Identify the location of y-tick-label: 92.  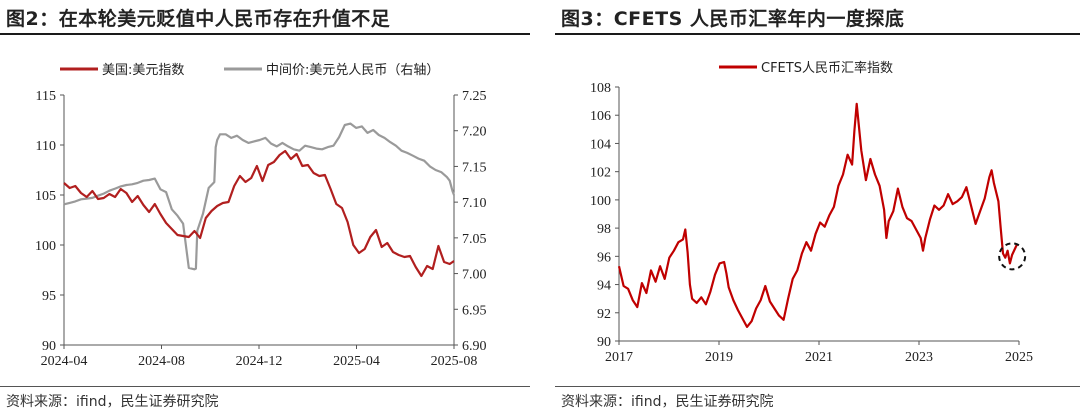
(604, 314).